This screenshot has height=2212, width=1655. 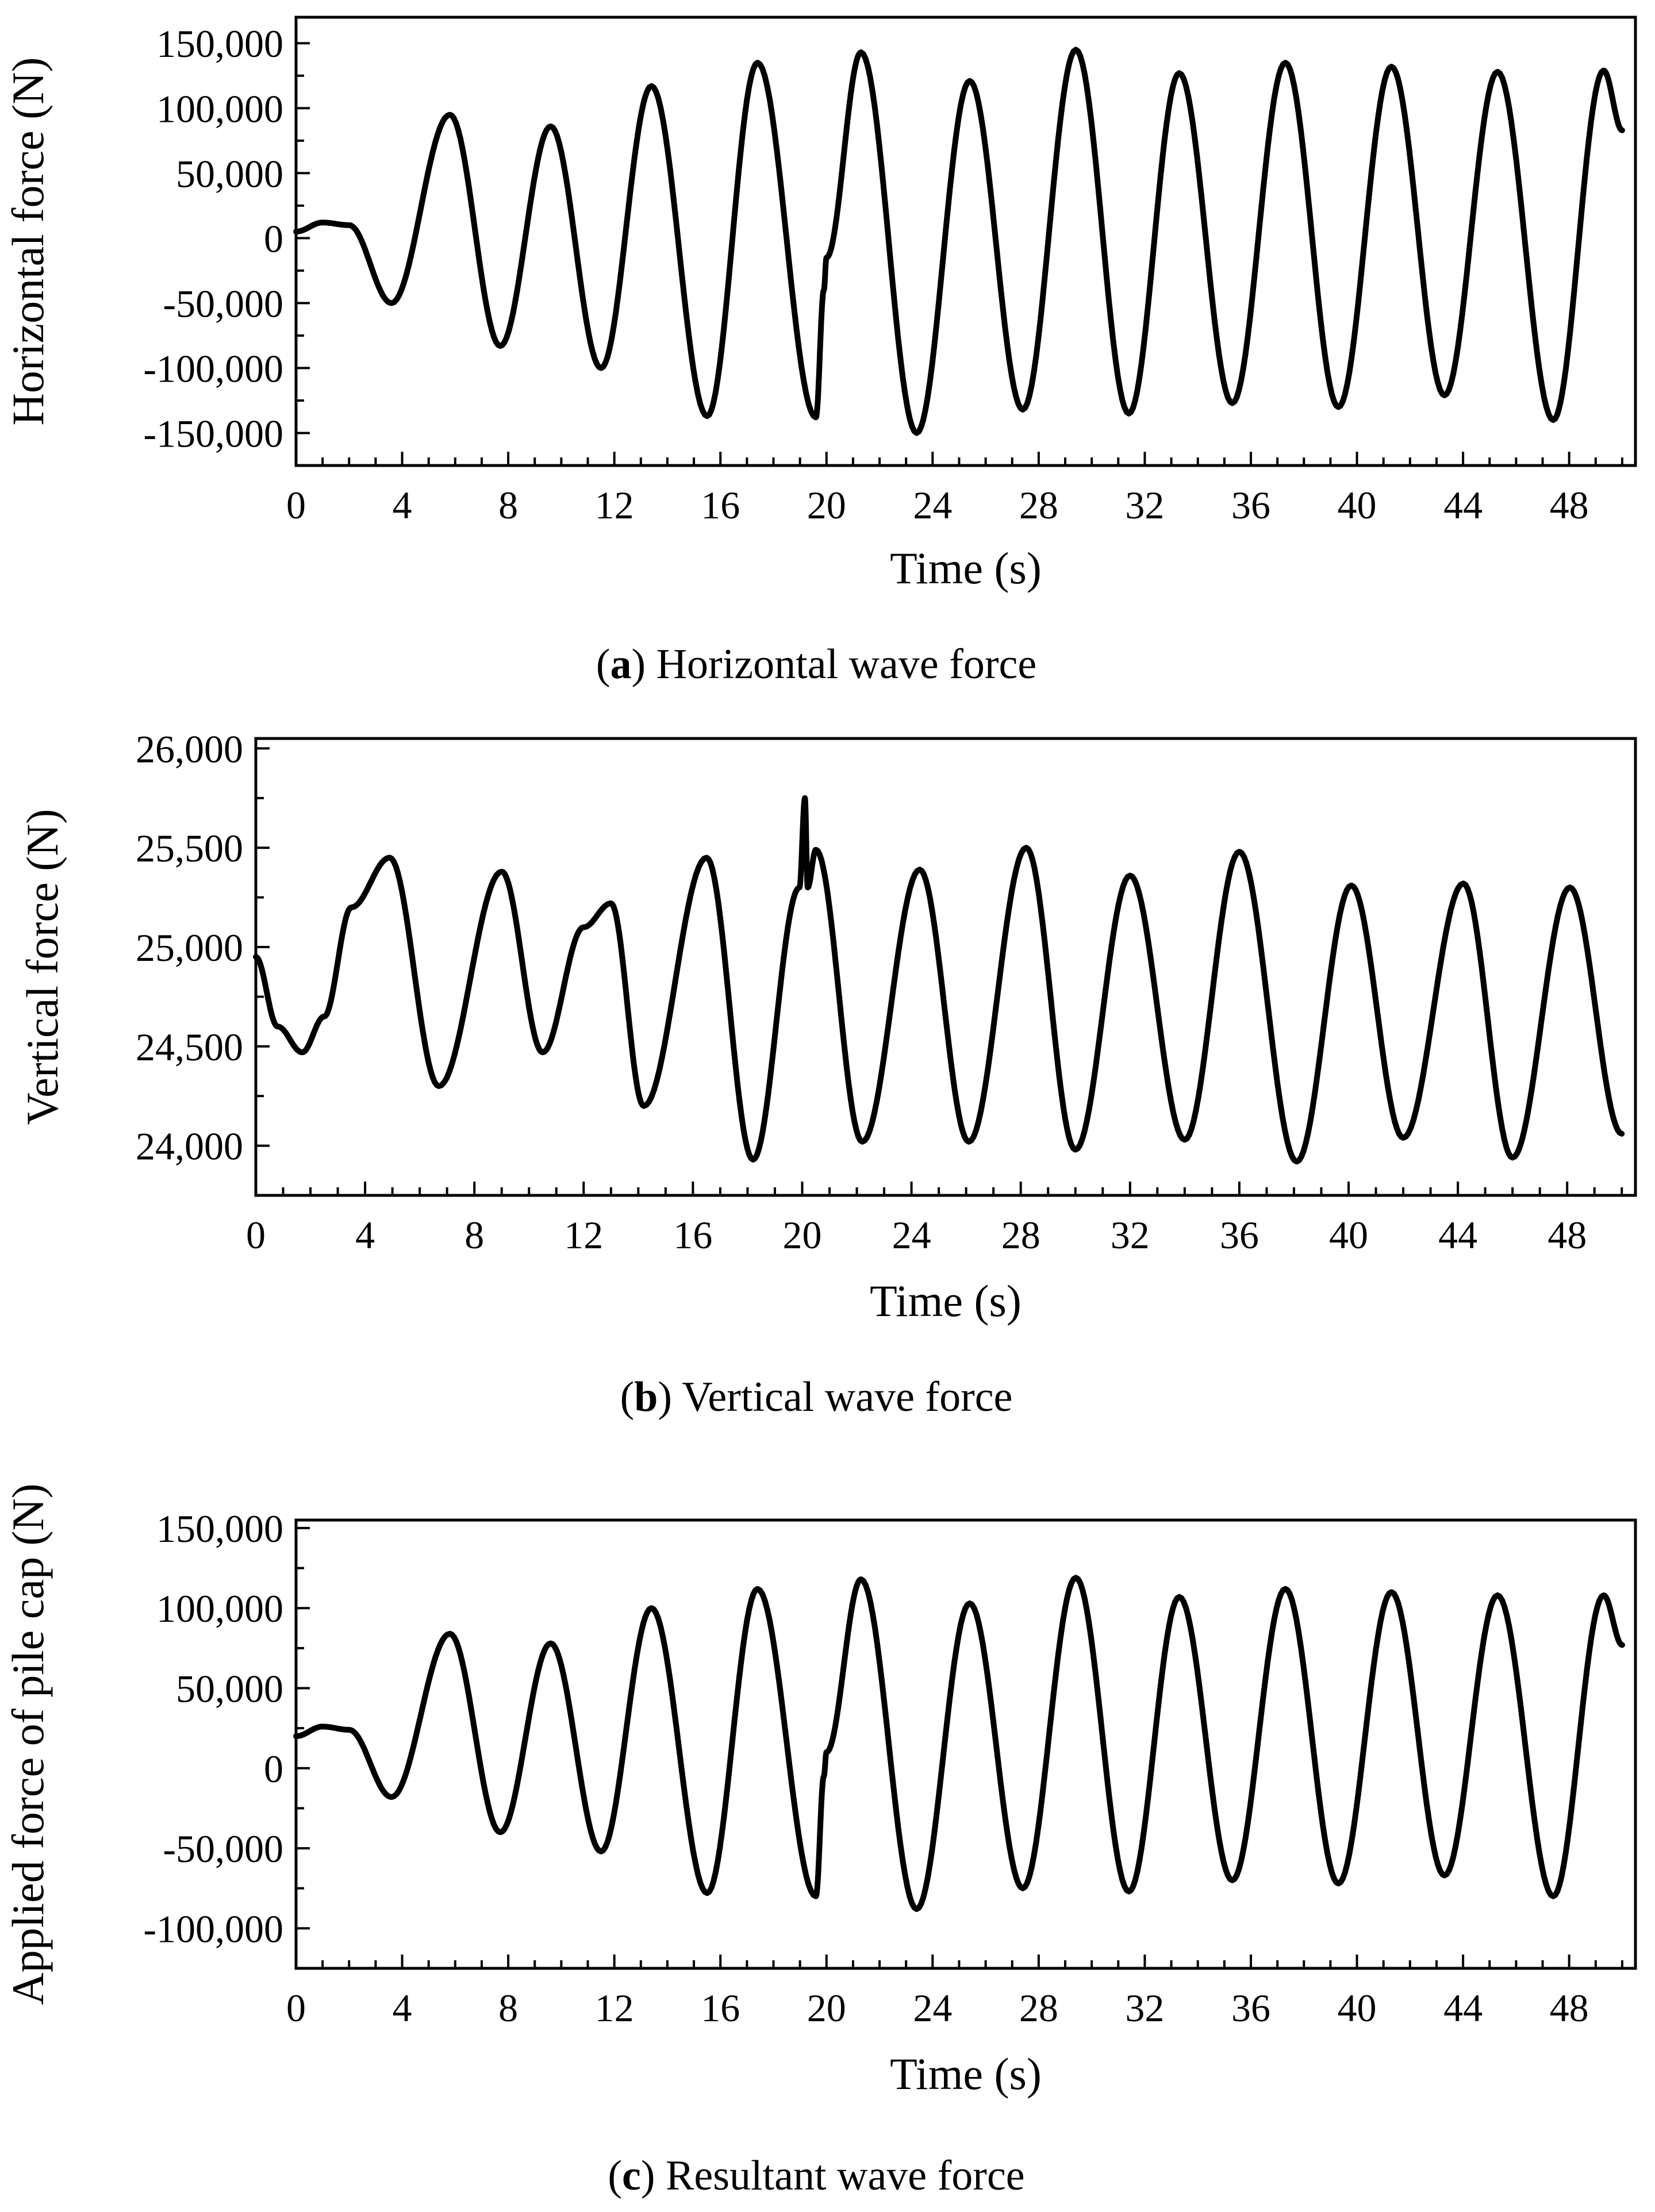 What do you see at coordinates (42, 967) in the screenshot?
I see `y-axis-label: Vertical force (N)` at bounding box center [42, 967].